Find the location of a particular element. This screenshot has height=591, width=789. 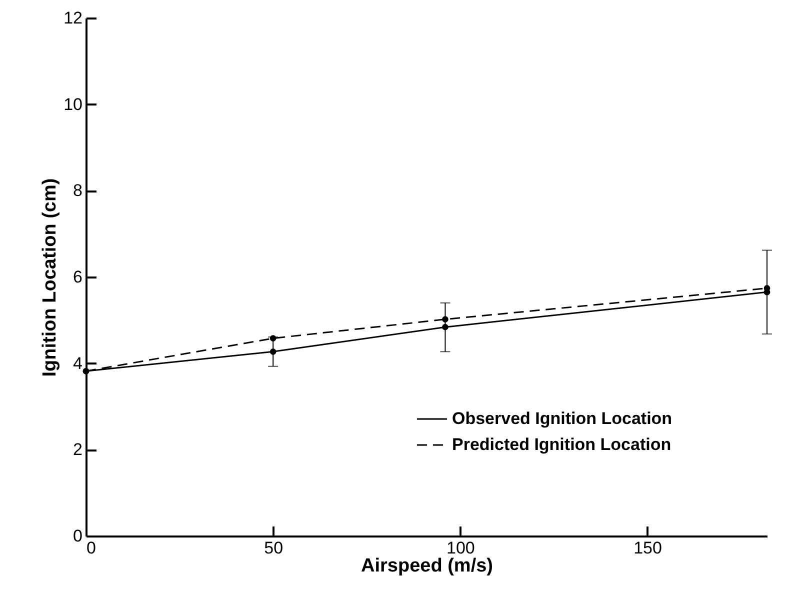

y-axis-title: Ignition Location (cm) is located at coordinates (50, 277).